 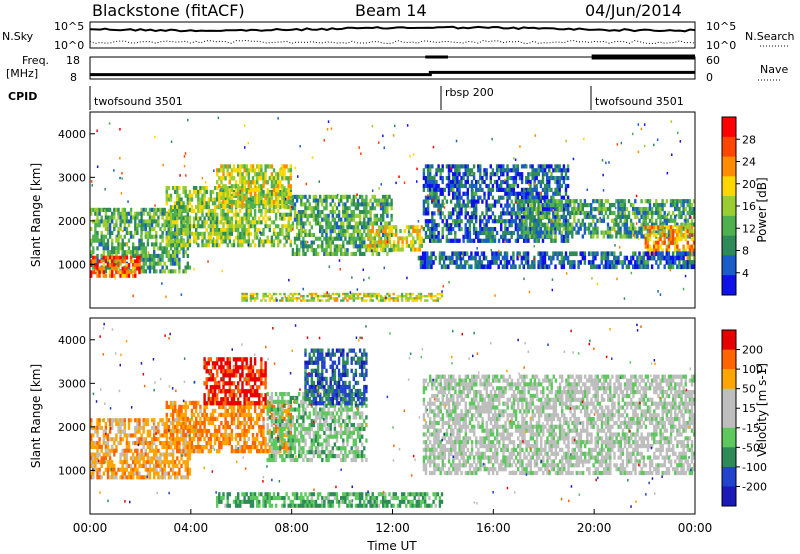 What do you see at coordinates (397, 69) in the screenshot?
I see `freq-panel: Freq. [MHz] 18 8 60 0 Nave` at bounding box center [397, 69].